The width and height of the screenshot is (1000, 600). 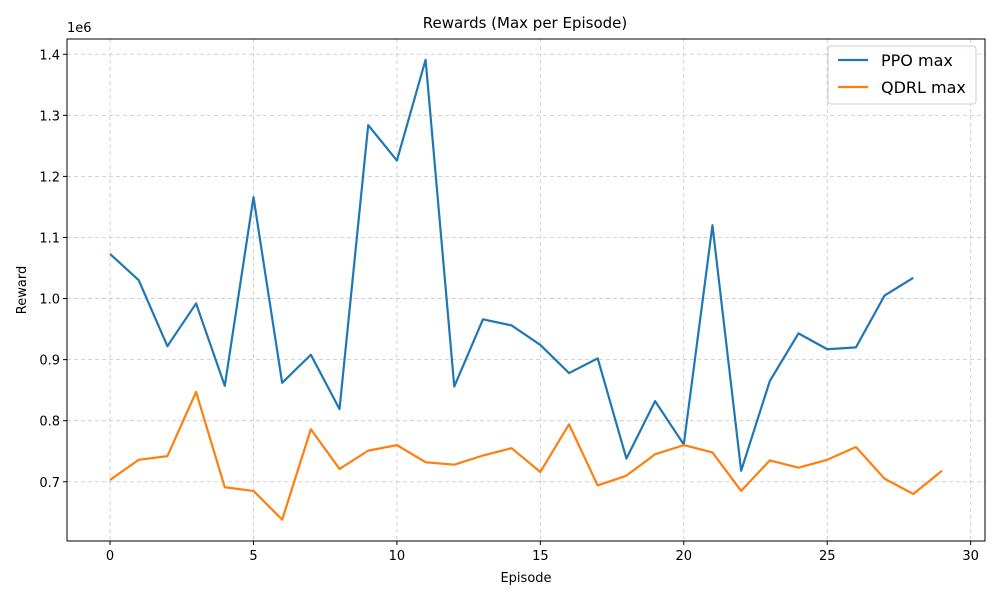 I want to click on x-axis-ticks: 0 5 10 15 20 25 30, so click(x=542, y=552).